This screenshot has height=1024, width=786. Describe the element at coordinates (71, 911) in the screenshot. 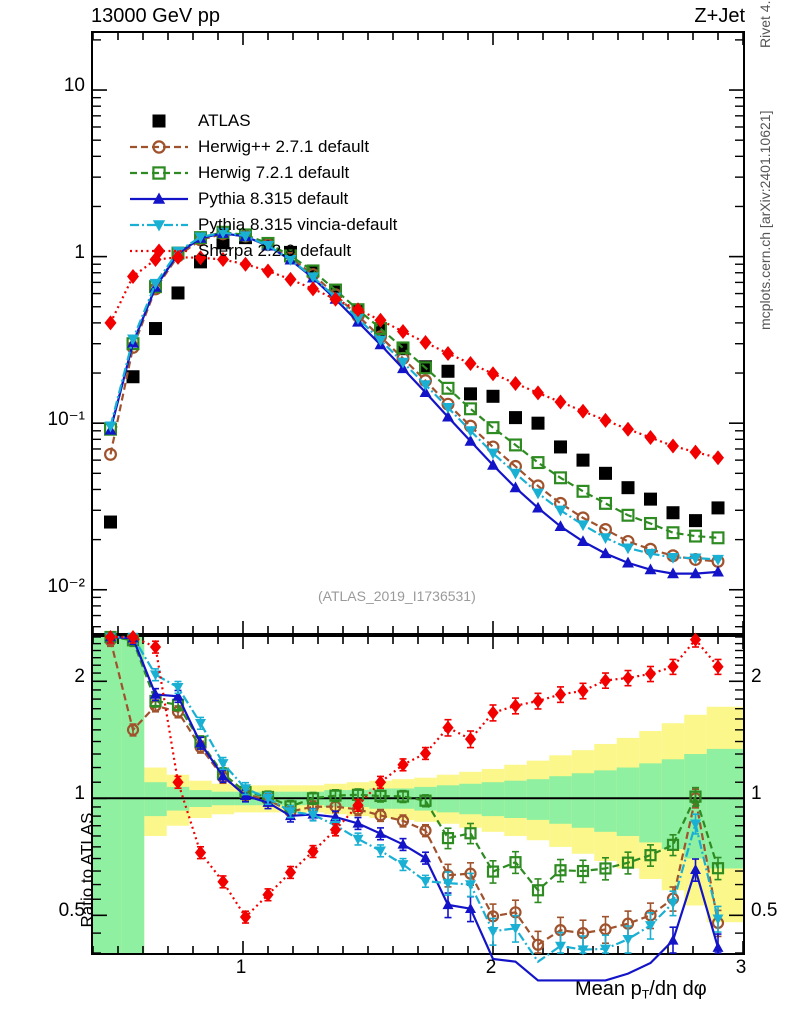

I see `y-tick-label-ratio-left-2: 0.5` at that location.